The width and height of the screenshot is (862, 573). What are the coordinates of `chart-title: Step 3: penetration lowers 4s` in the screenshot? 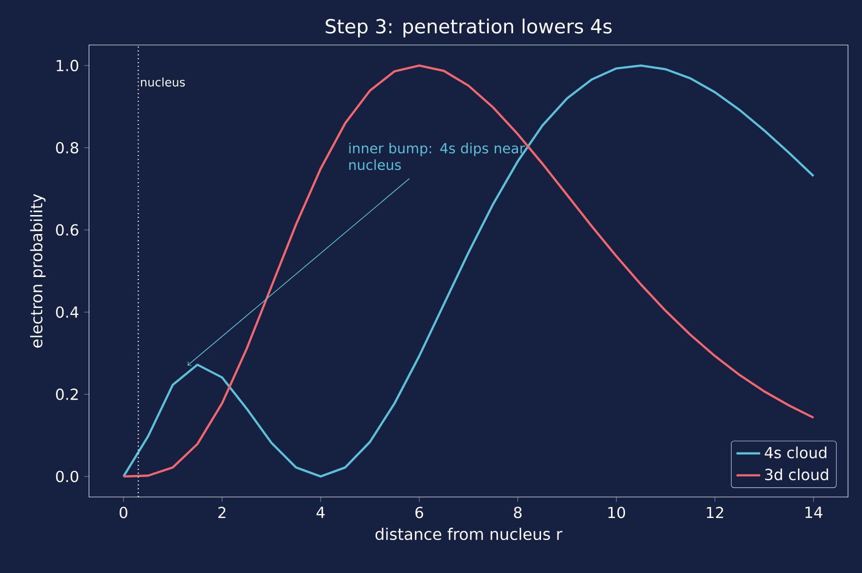 It's located at (469, 28).